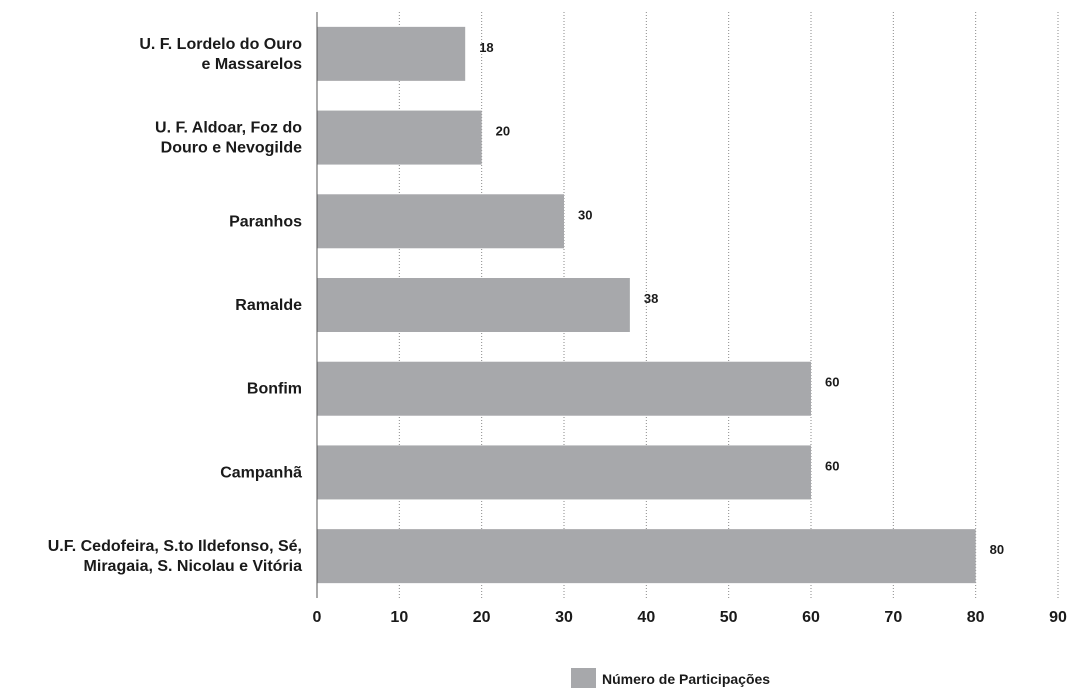  I want to click on category-label: Ramalde, so click(268, 305).